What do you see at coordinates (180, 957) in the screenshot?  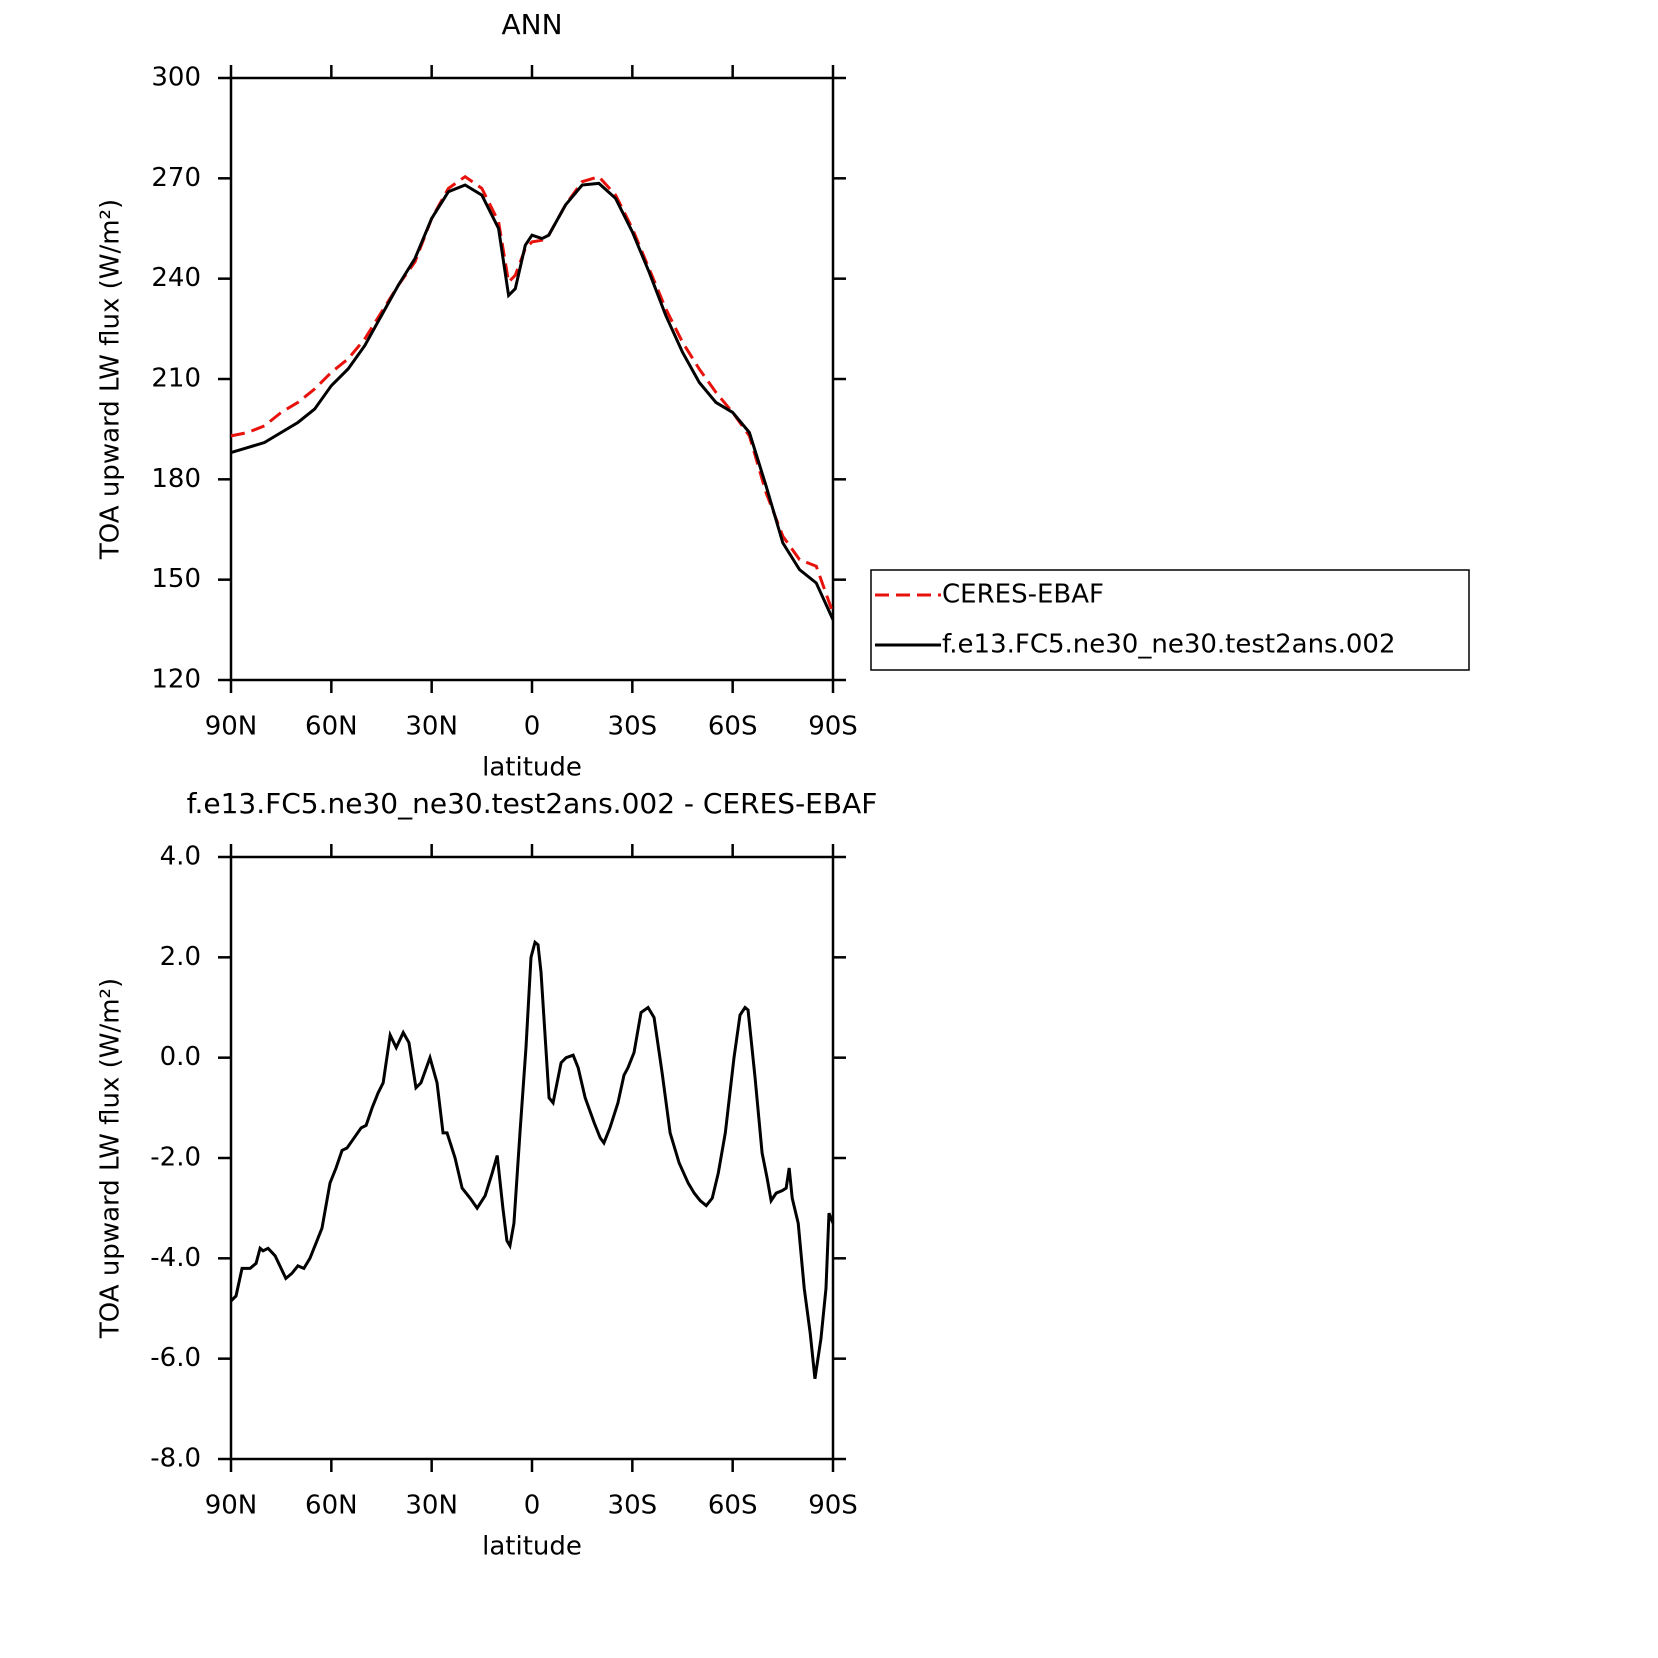 I see `y-tick-label: 2.0` at bounding box center [180, 957].